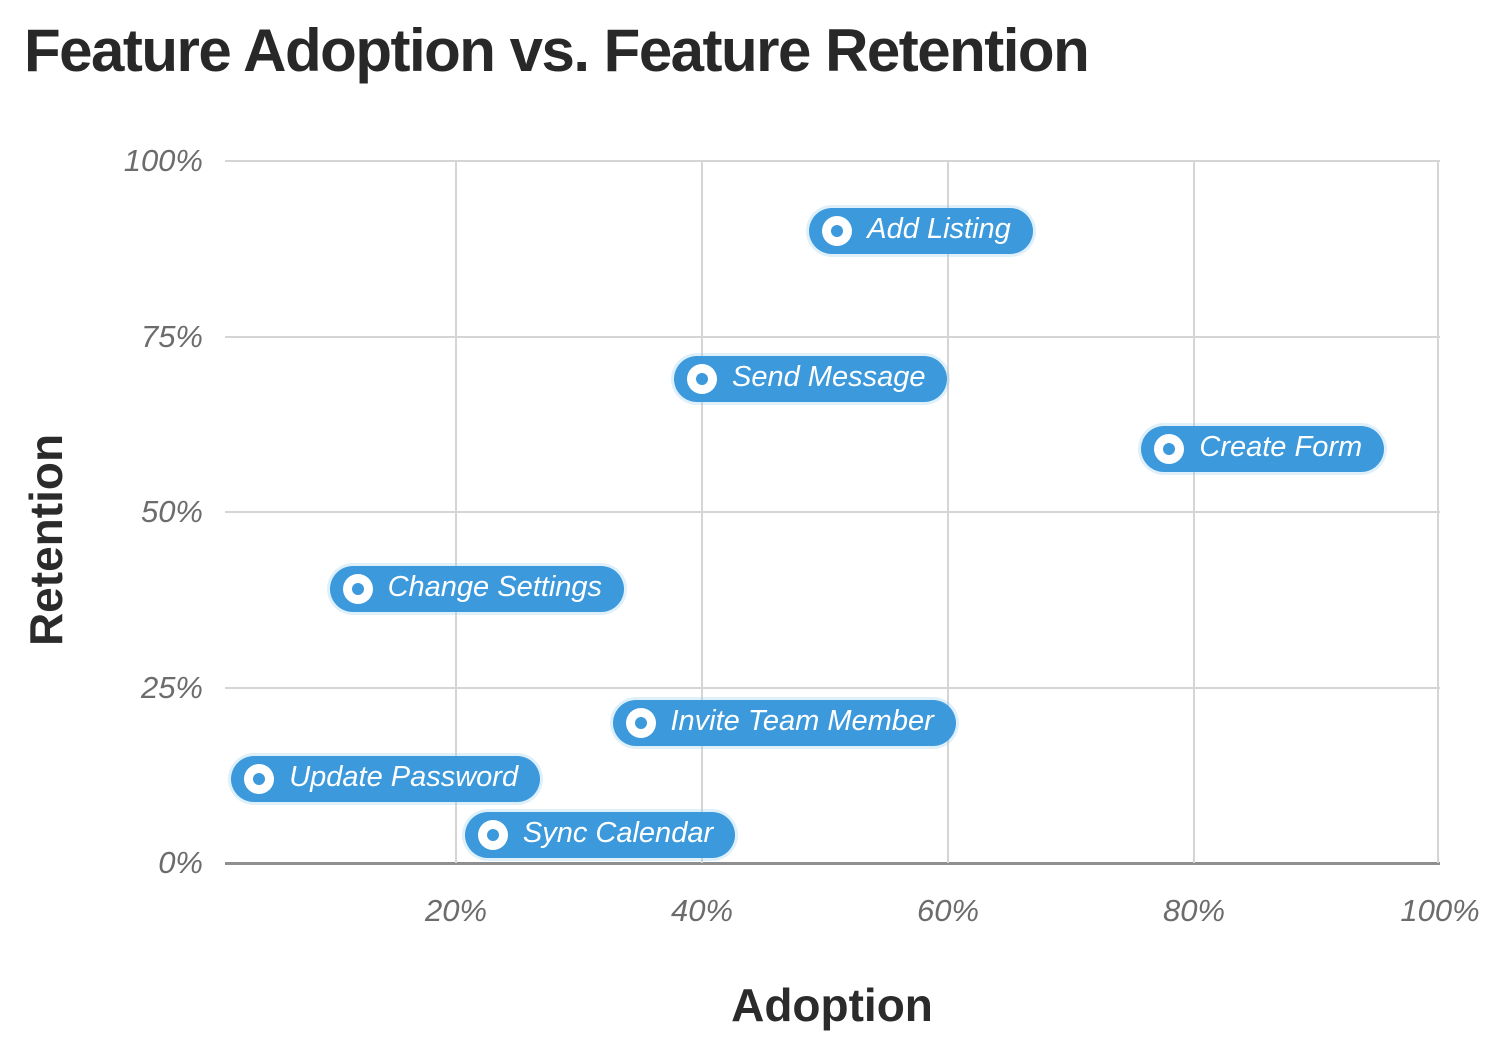 This screenshot has width=1500, height=1052. I want to click on data-point-label: Change Settings, so click(495, 587).